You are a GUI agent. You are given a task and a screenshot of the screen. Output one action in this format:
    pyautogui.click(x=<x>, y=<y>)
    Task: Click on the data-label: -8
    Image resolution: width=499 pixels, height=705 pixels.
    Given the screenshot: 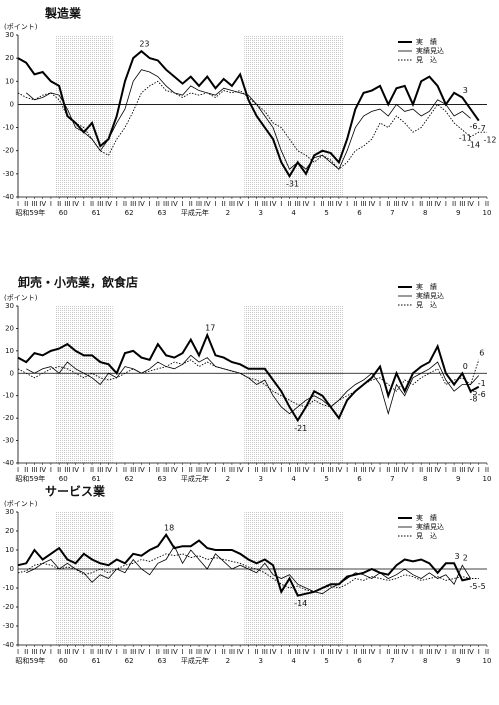 What is the action you would take?
    pyautogui.click(x=474, y=399)
    